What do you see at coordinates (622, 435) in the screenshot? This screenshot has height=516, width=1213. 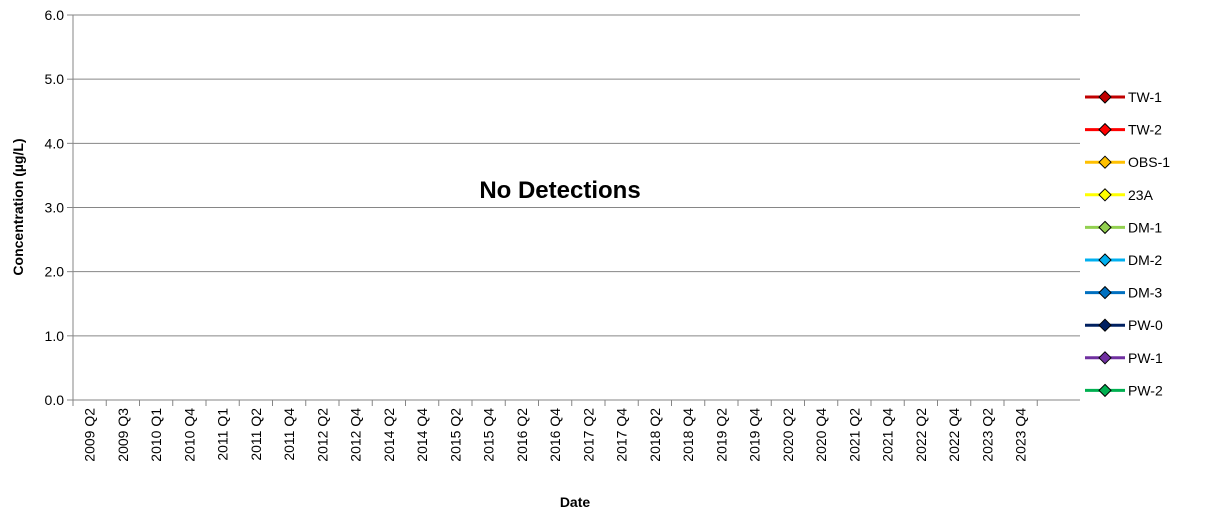 I see `x-tick-label: 2017 Q4` at bounding box center [622, 435].